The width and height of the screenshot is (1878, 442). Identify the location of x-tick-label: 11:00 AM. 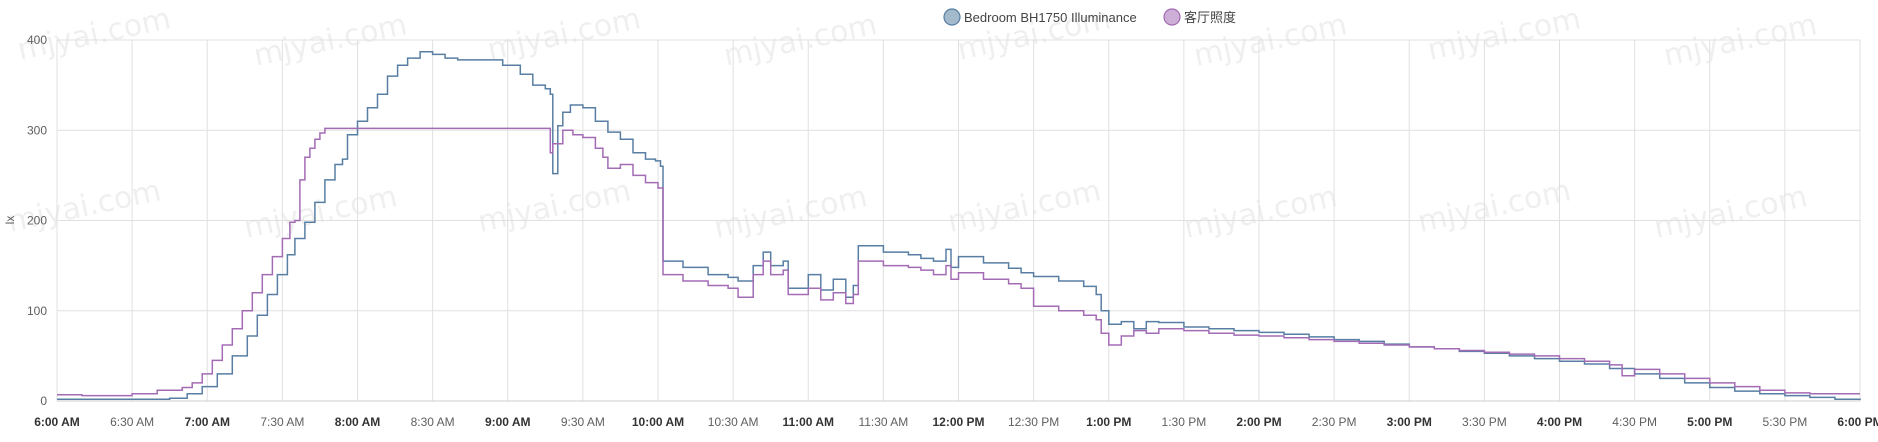
(808, 422).